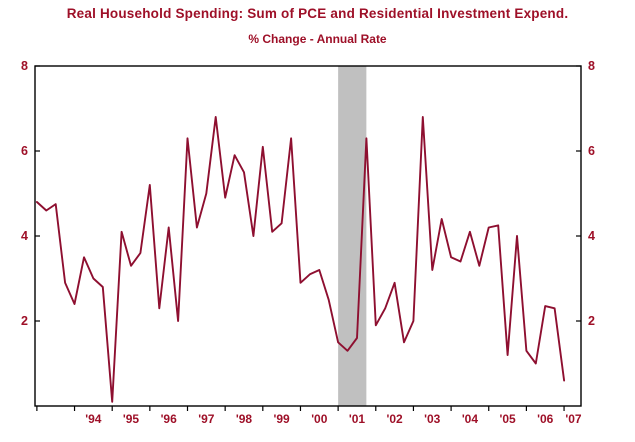 Image resolution: width=635 pixels, height=442 pixels. Describe the element at coordinates (573, 419) in the screenshot. I see `x-axis-label: '07` at that location.